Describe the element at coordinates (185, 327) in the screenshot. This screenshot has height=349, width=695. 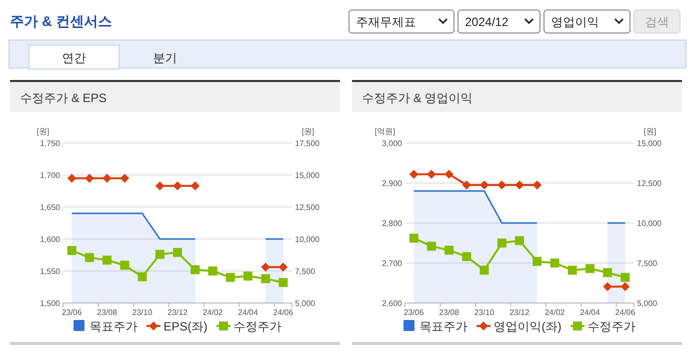
I see `legend-label: EPS(좌)` at that location.